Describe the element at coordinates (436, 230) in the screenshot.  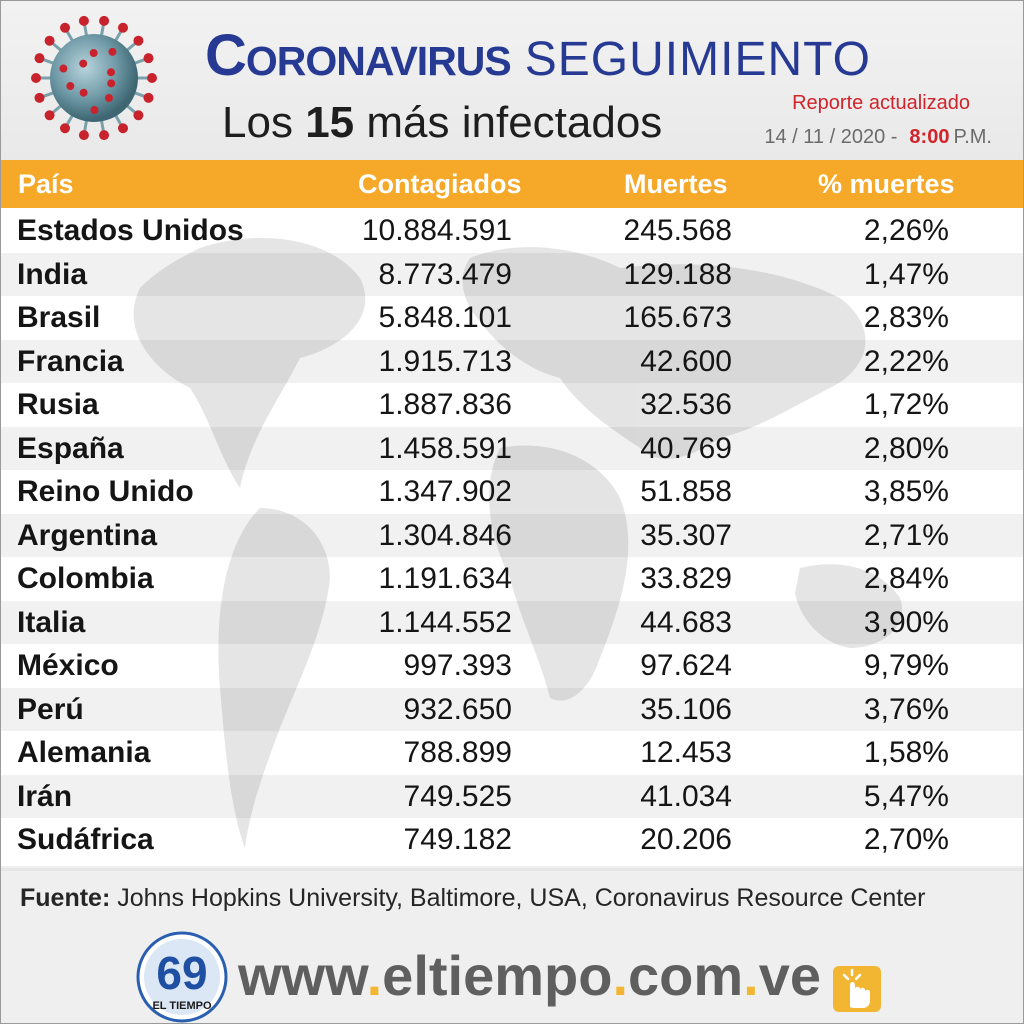
I see `cases-cell: 10.884.591` at that location.